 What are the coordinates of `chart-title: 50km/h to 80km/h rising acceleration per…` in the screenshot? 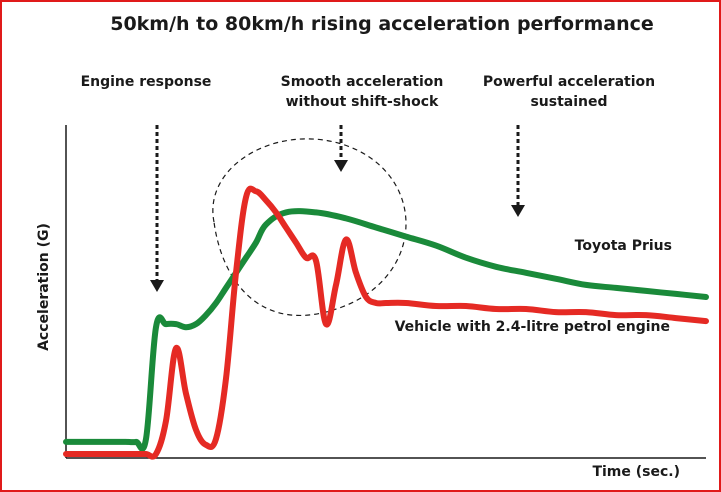 It's located at (382, 24).